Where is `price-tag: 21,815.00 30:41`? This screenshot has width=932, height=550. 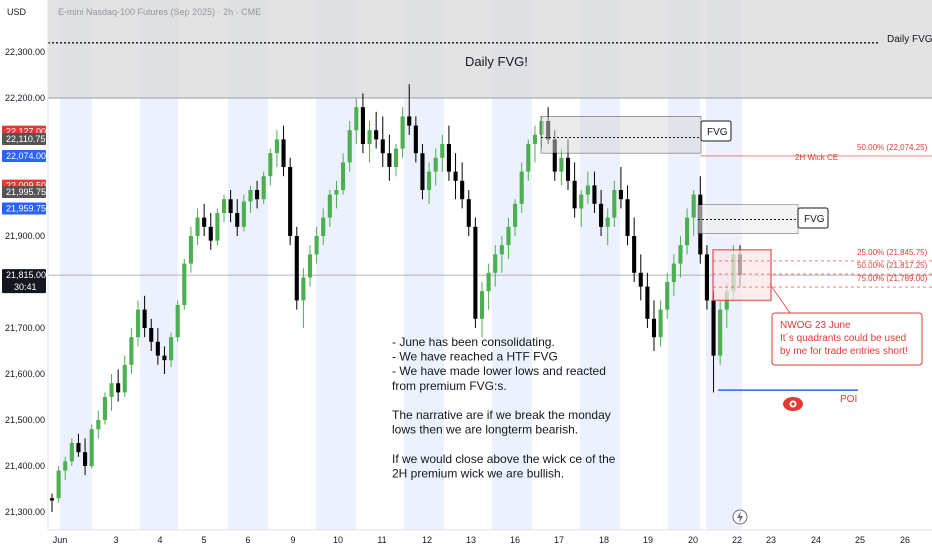 price-tag: 21,815.00 30:41 is located at coordinates (24, 281).